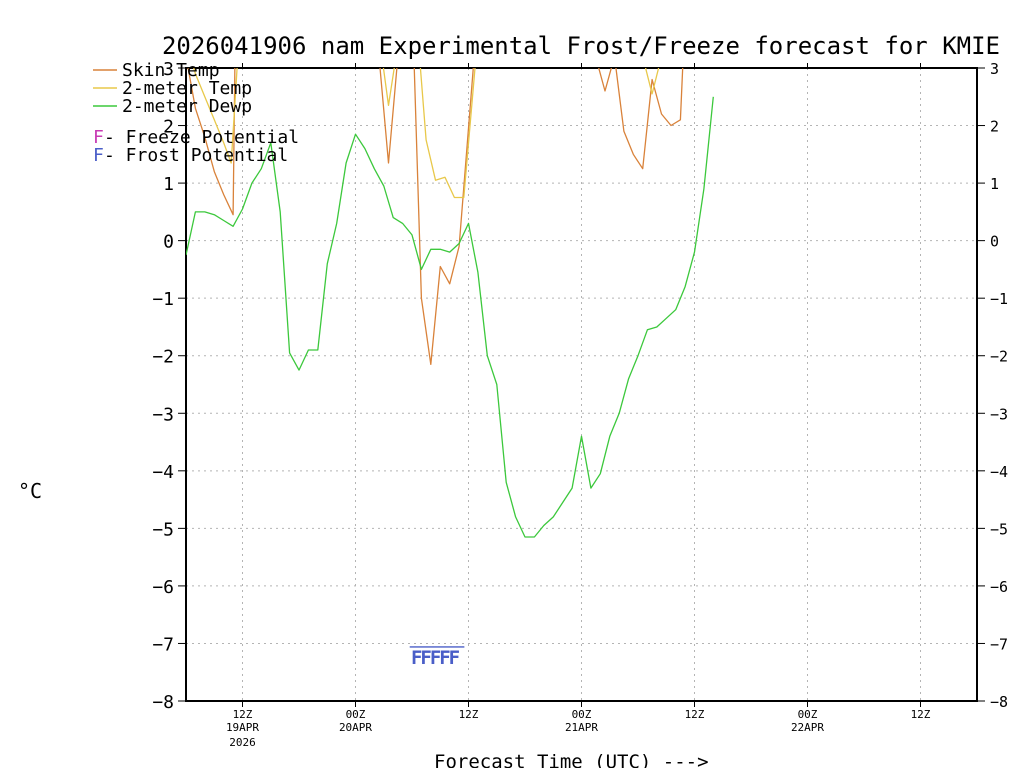 The image size is (1024, 768). What do you see at coordinates (242, 727) in the screenshot?
I see `x-tick-date: 19APR` at bounding box center [242, 727].